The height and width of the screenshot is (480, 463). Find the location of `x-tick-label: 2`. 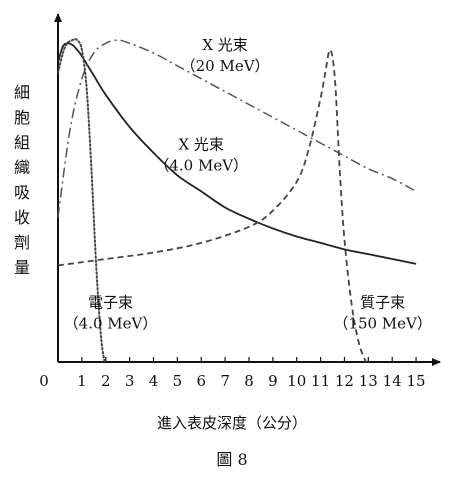

x-tick-label: 2 is located at coordinates (106, 381).